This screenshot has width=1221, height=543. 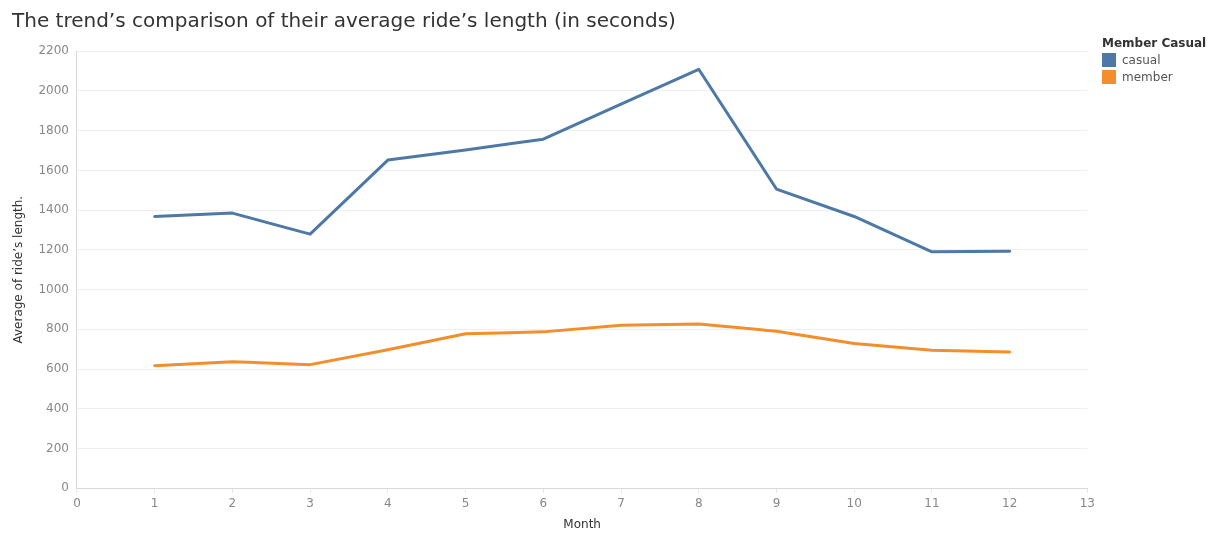 I want to click on y-tick-label: 2000, so click(x=53, y=90).